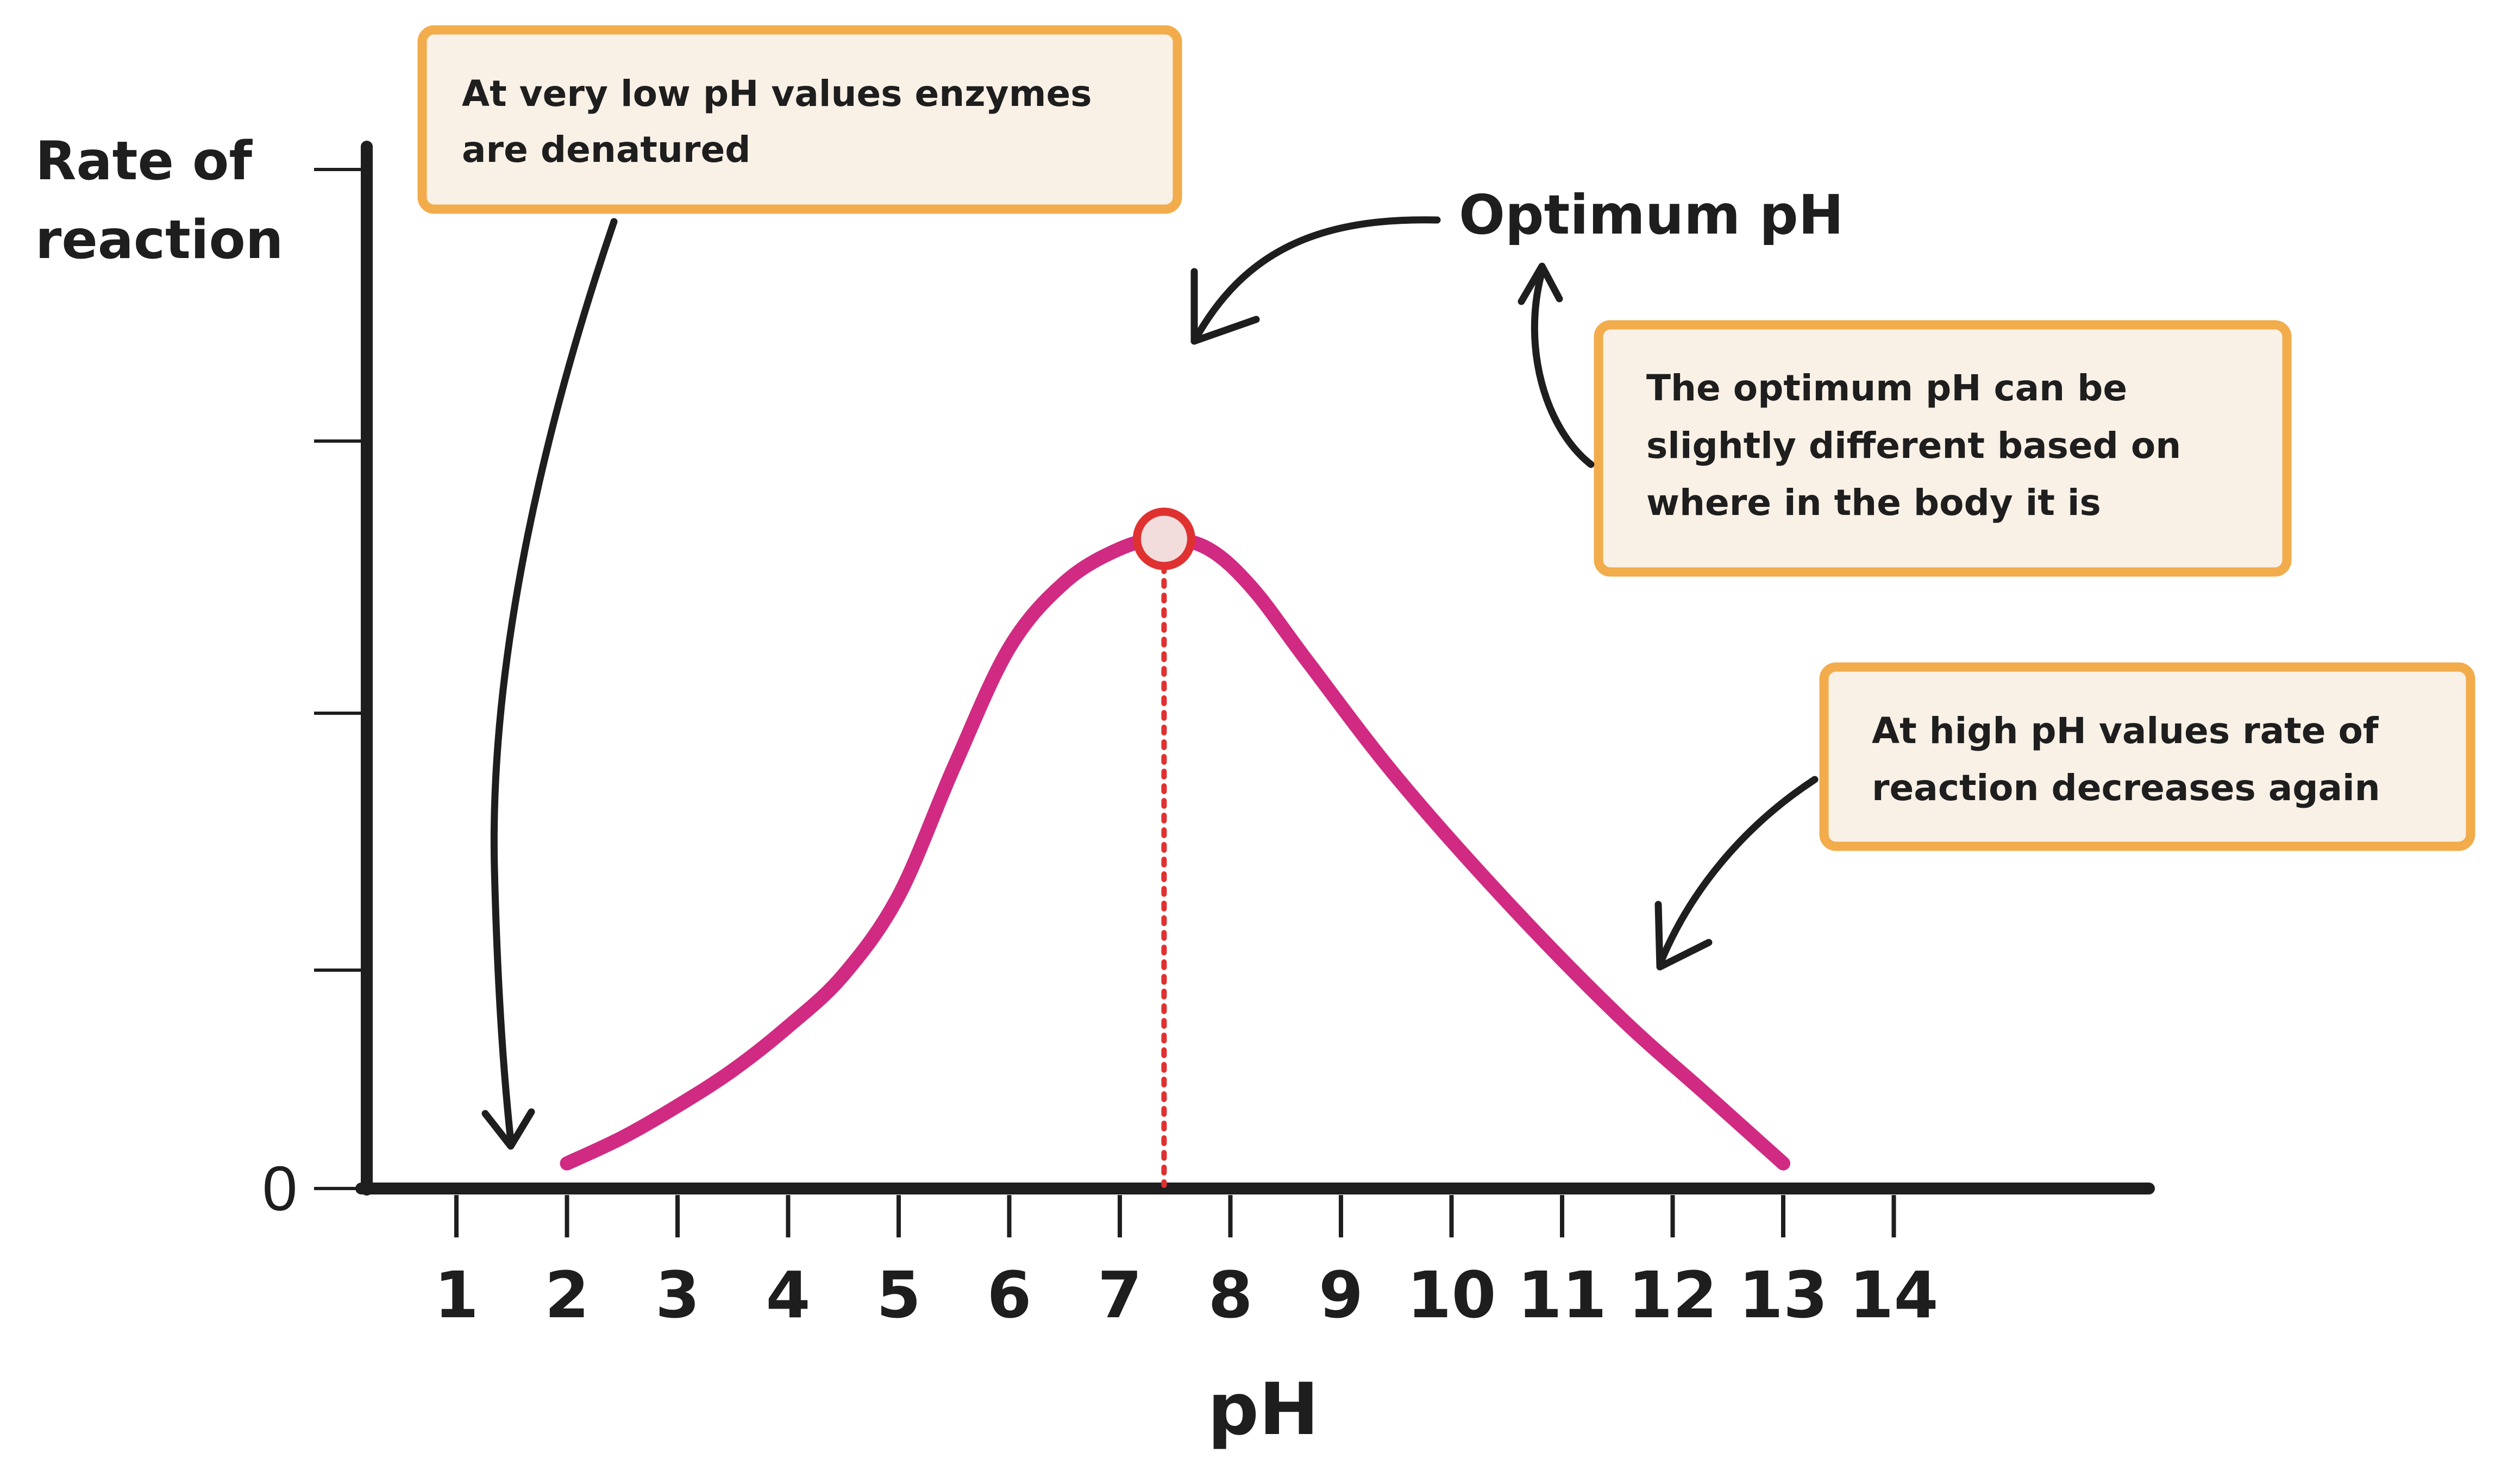  Describe the element at coordinates (160, 200) in the screenshot. I see `y-axis-label: Rate of reaction` at that location.